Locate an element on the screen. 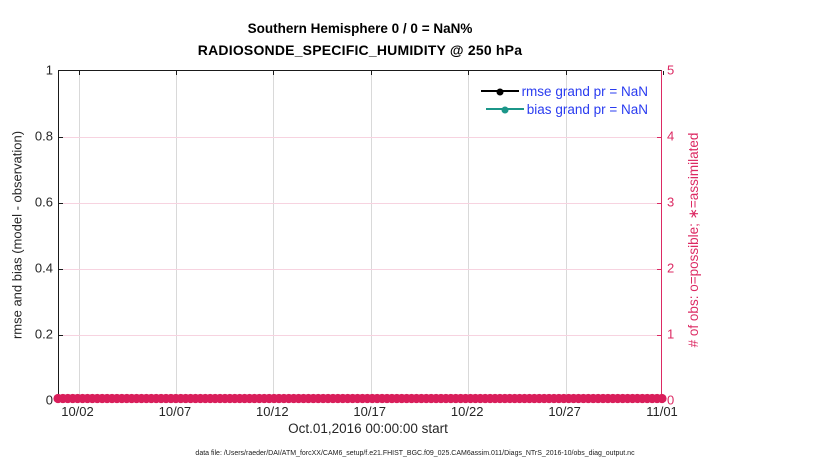 This screenshot has width=830, height=470. legend-item: rmse grand pr = NaN is located at coordinates (564, 91).